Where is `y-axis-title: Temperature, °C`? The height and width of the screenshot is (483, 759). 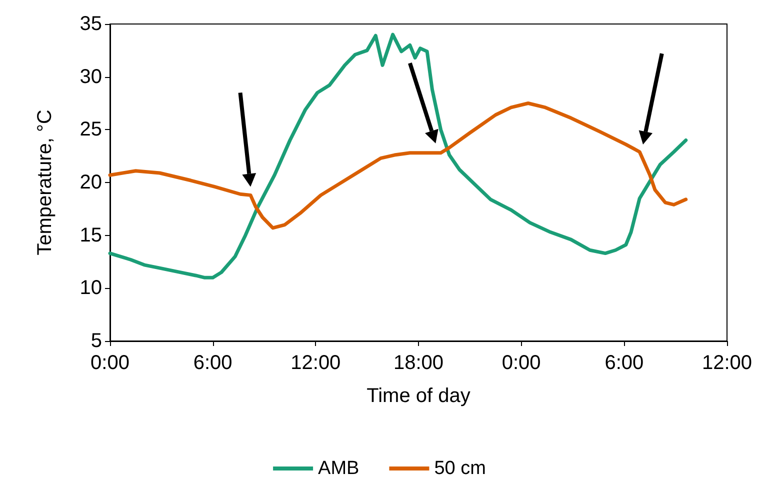 y-axis-title: Temperature, °C is located at coordinates (45, 183).